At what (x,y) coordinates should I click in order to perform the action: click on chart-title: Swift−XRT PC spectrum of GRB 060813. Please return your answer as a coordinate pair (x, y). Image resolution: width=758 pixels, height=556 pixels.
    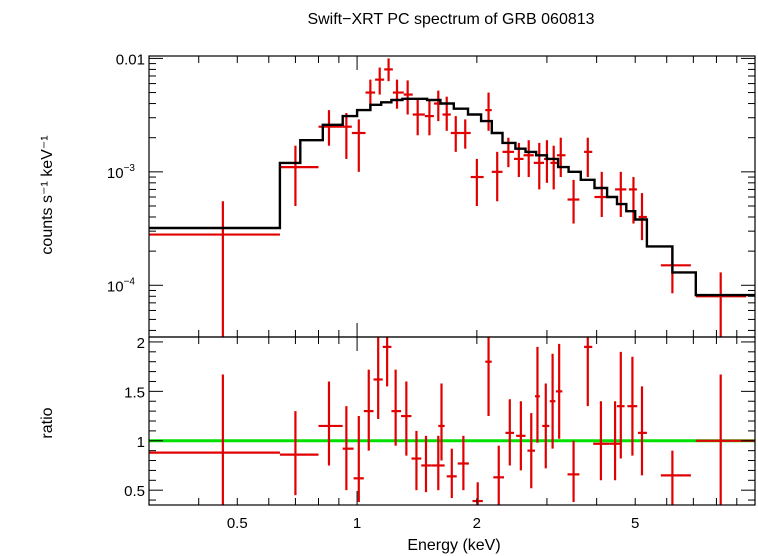
    Looking at the image, I should click on (450, 19).